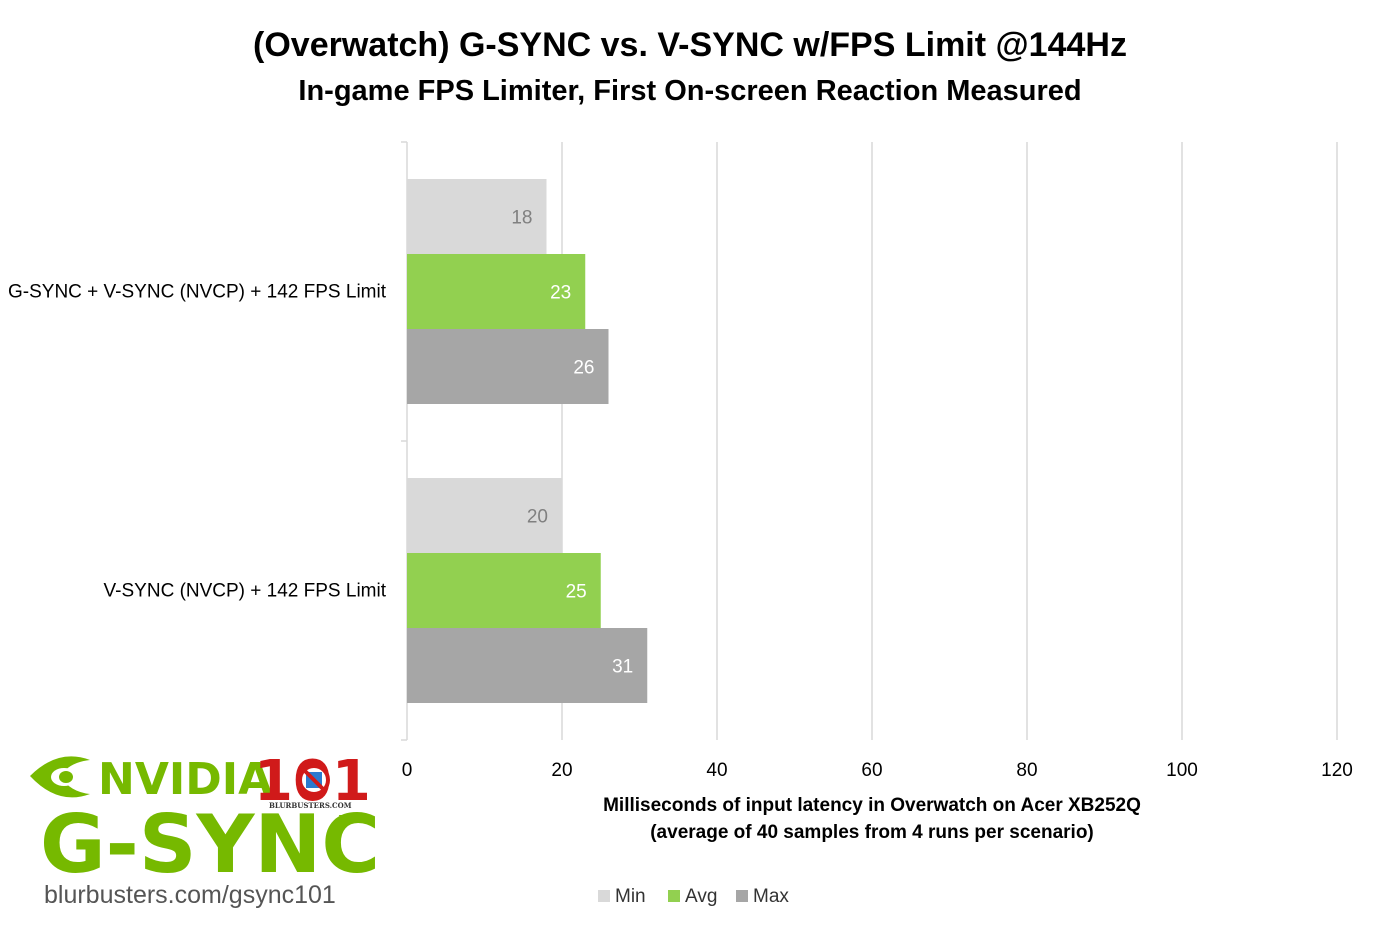 Image resolution: width=1380 pixels, height=932 pixels. Describe the element at coordinates (561, 770) in the screenshot. I see `x-tick-label: 20` at that location.